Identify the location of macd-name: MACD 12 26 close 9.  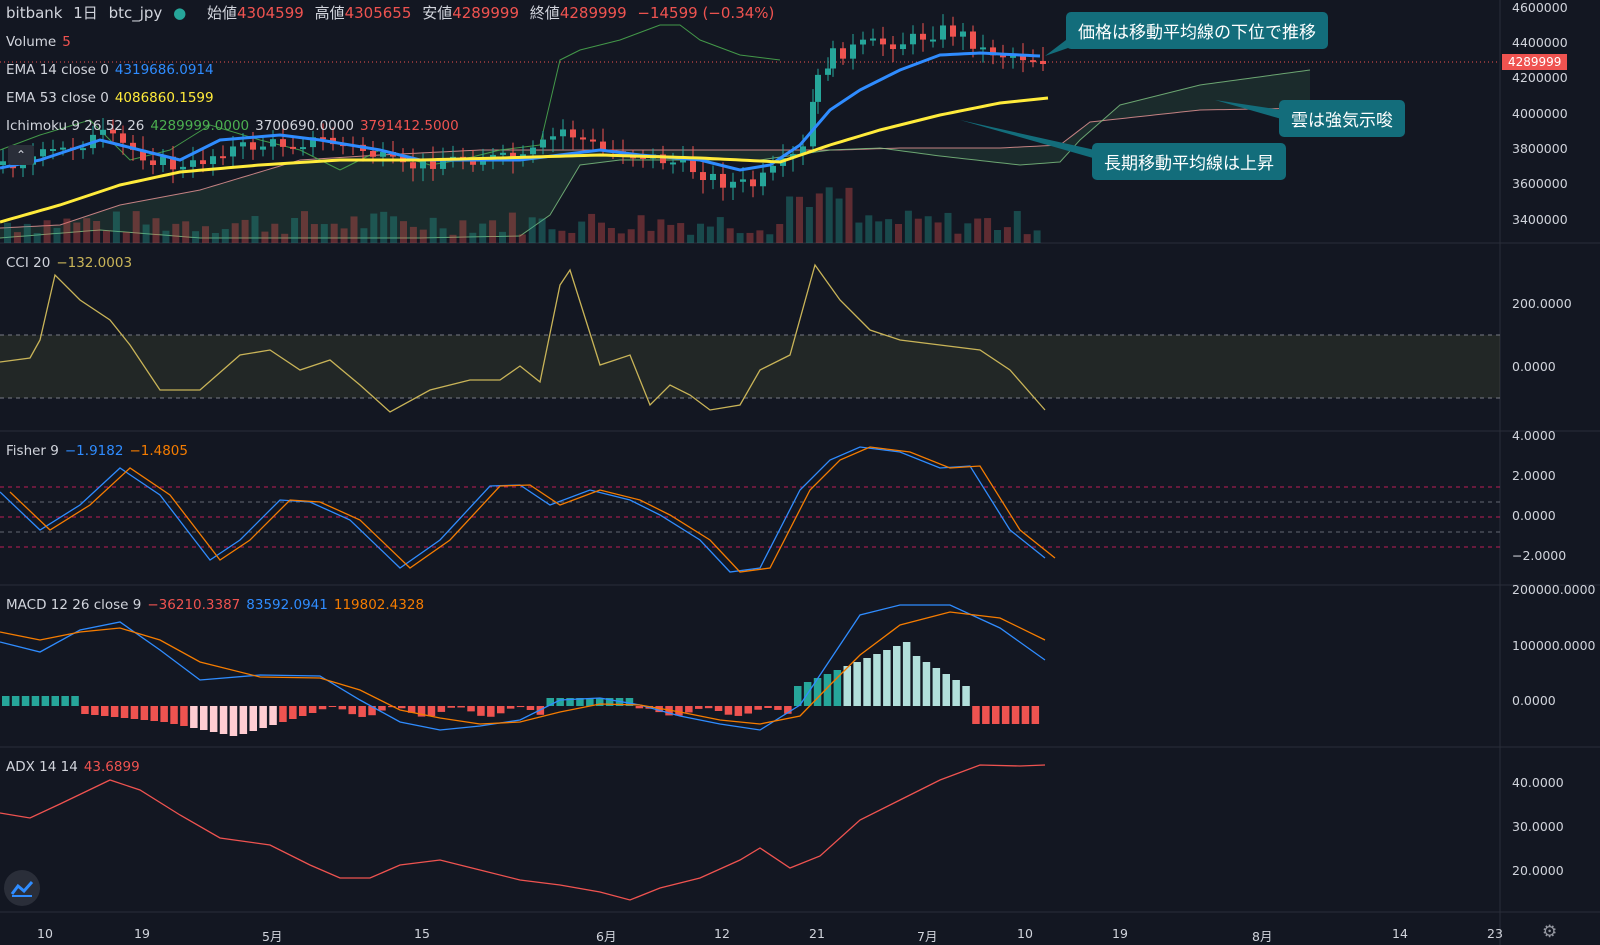
(74, 605).